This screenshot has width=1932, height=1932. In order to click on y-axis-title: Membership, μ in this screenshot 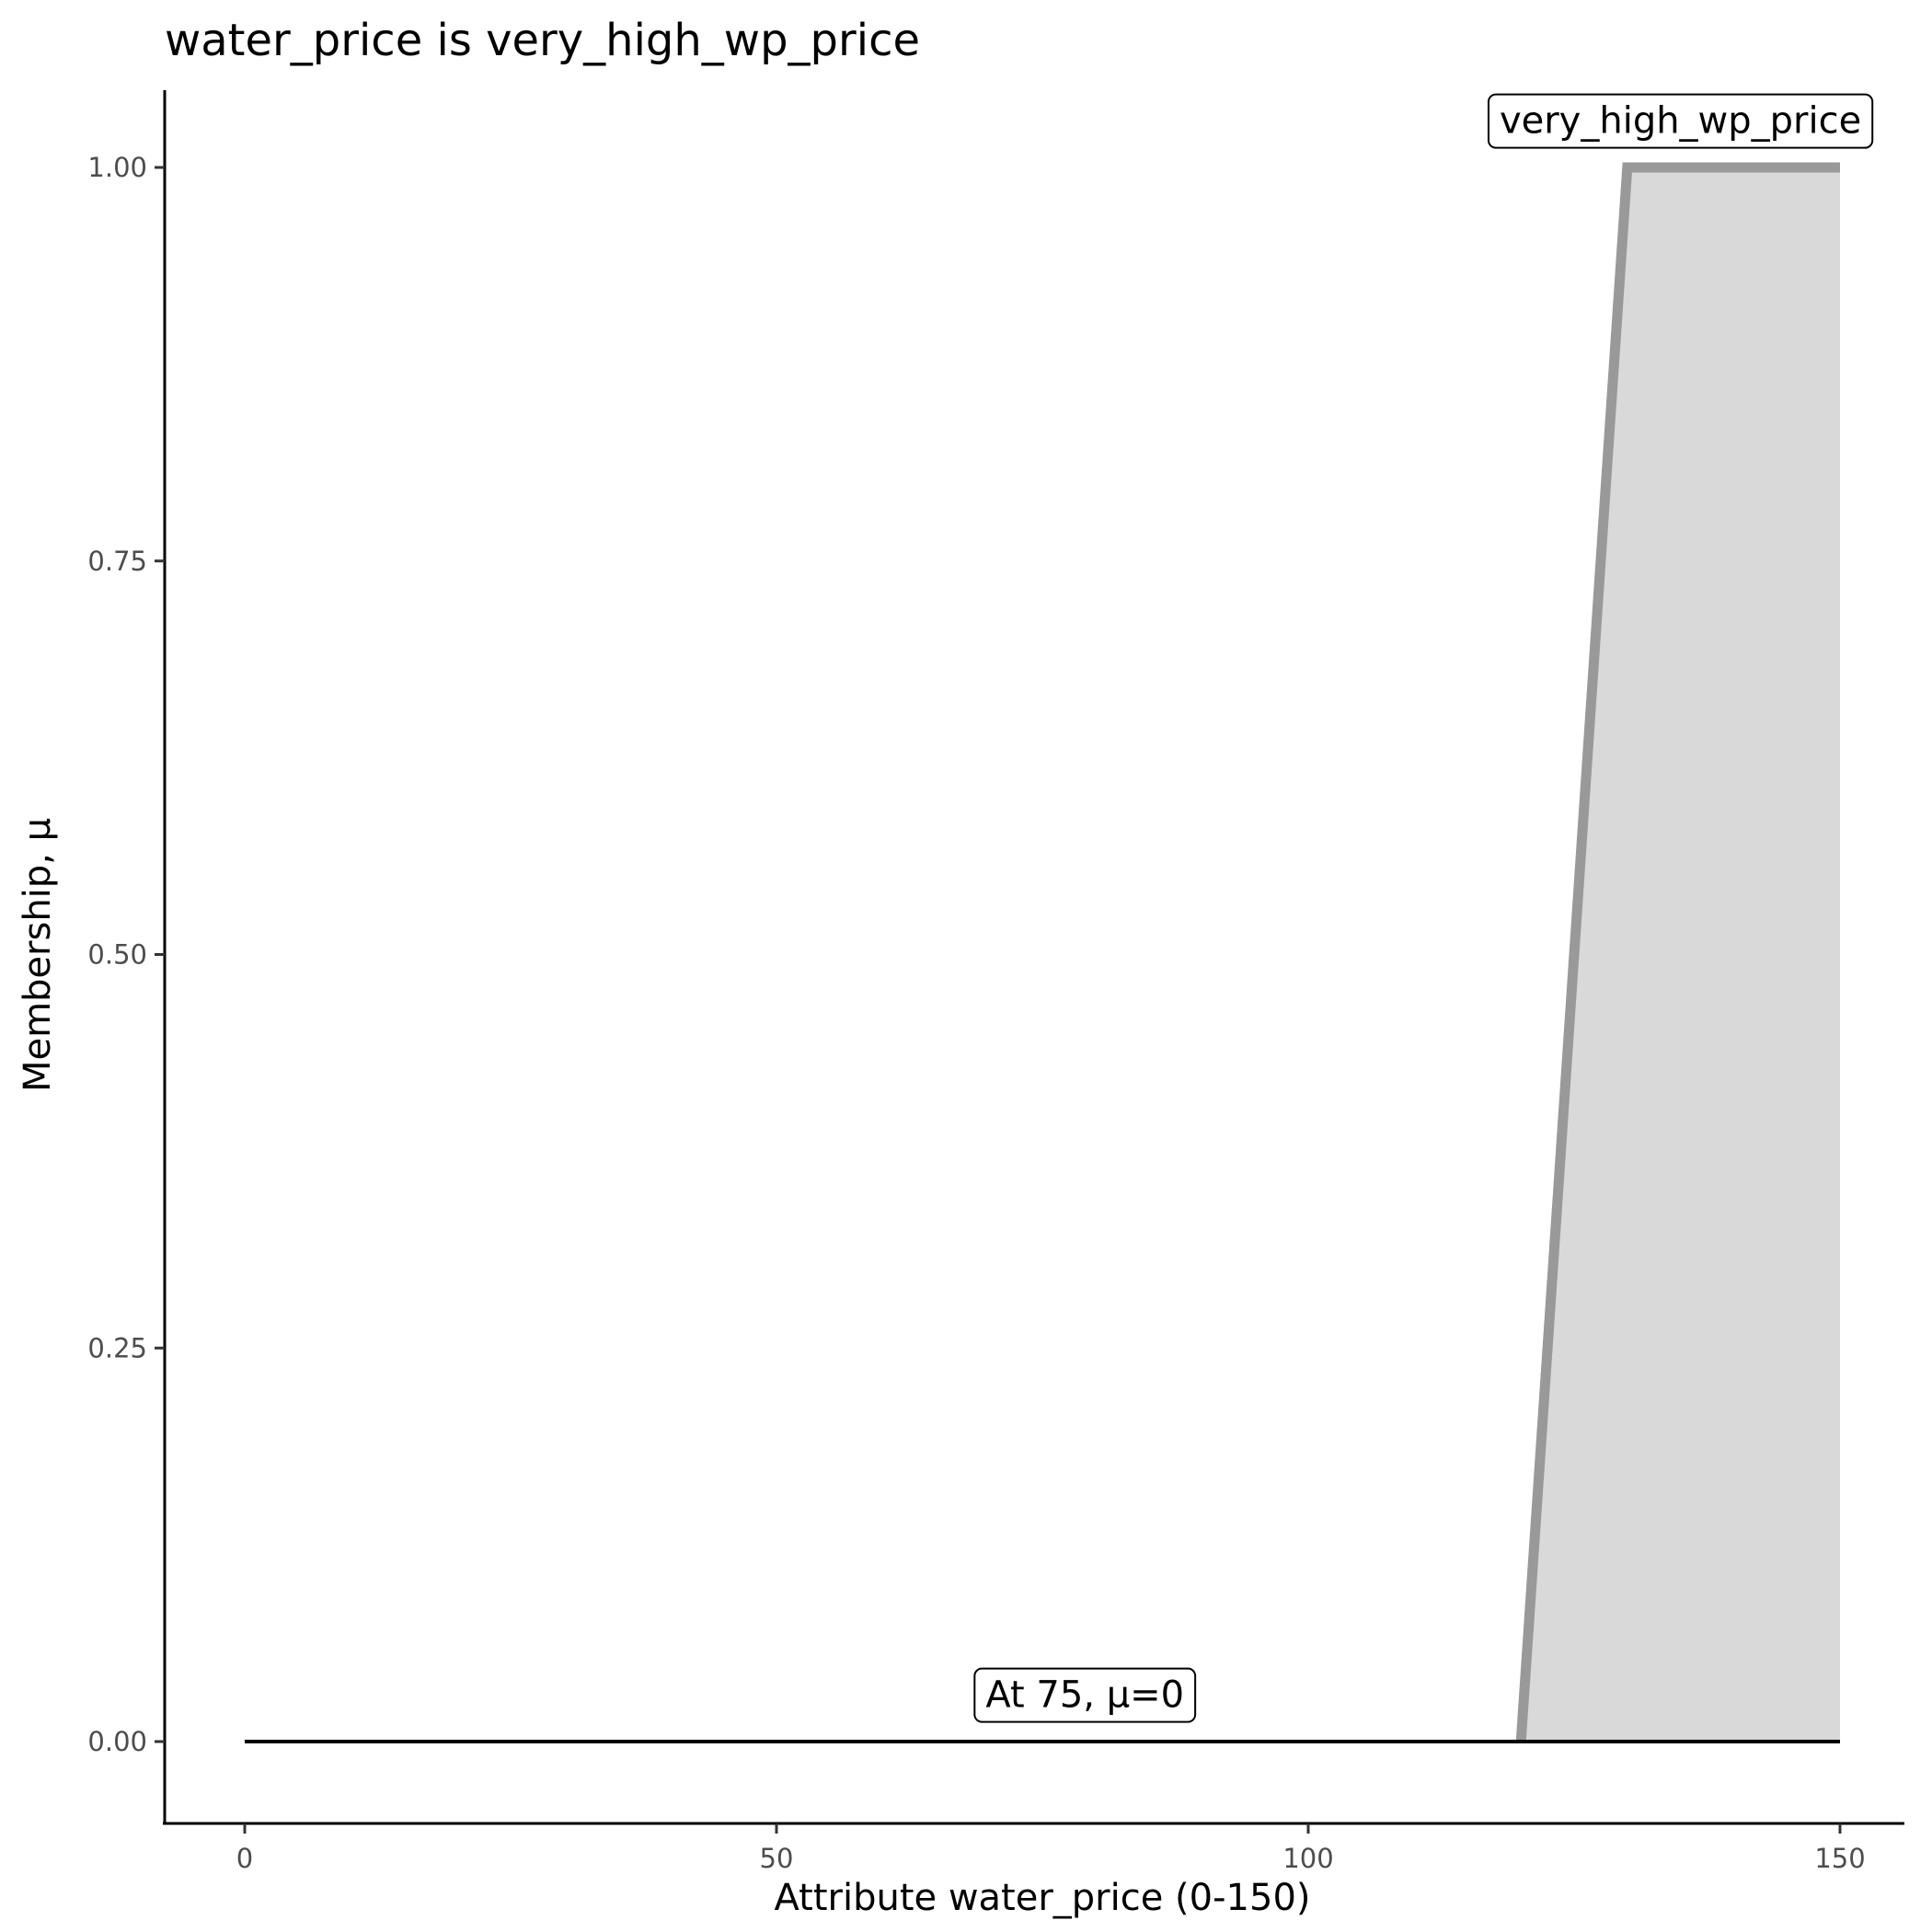, I will do `click(38, 955)`.